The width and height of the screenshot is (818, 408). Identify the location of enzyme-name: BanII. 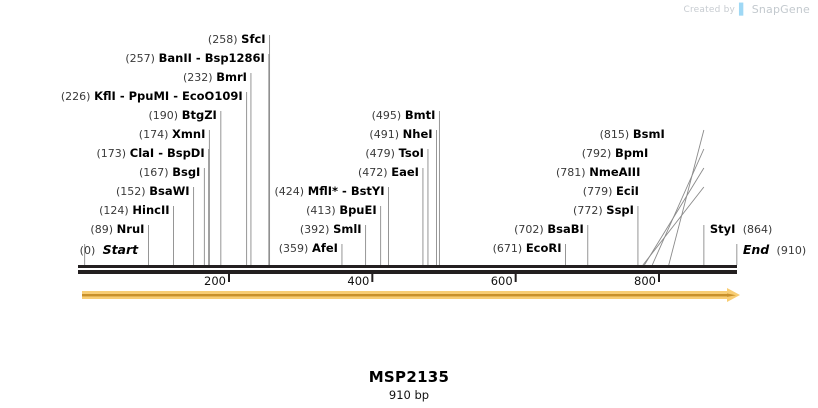
(175, 58).